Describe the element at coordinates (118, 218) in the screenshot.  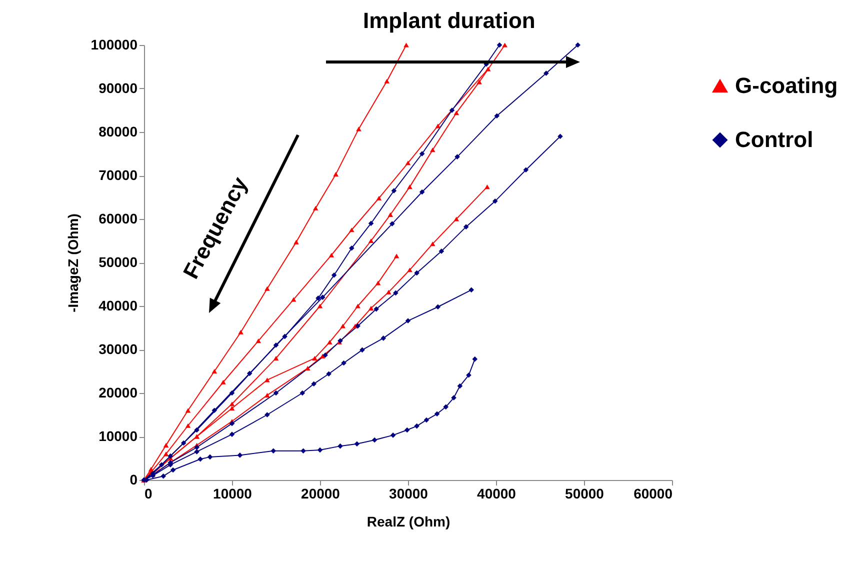
I see `y-tick-label: 60000` at that location.